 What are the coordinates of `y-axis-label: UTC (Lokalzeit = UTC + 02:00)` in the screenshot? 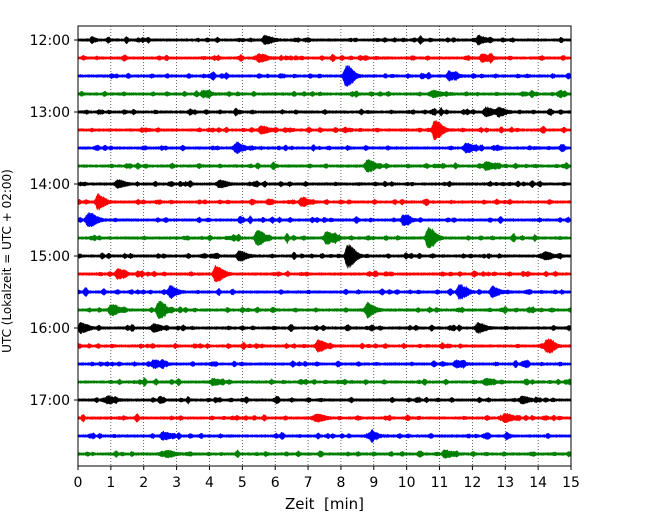 It's located at (7, 261).